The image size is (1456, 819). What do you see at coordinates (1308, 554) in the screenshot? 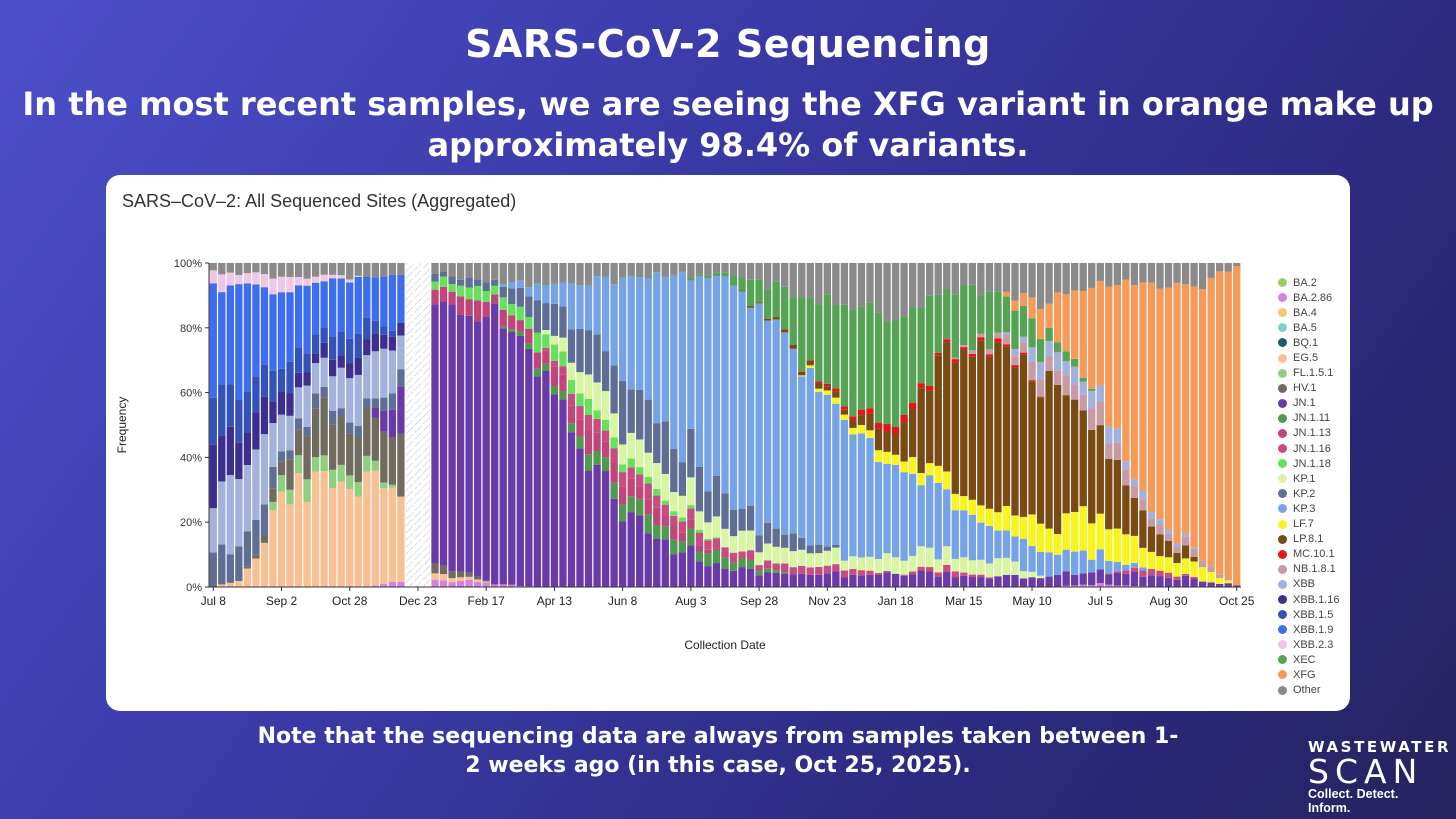
I see `legend-item: MC.10.1` at bounding box center [1308, 554].